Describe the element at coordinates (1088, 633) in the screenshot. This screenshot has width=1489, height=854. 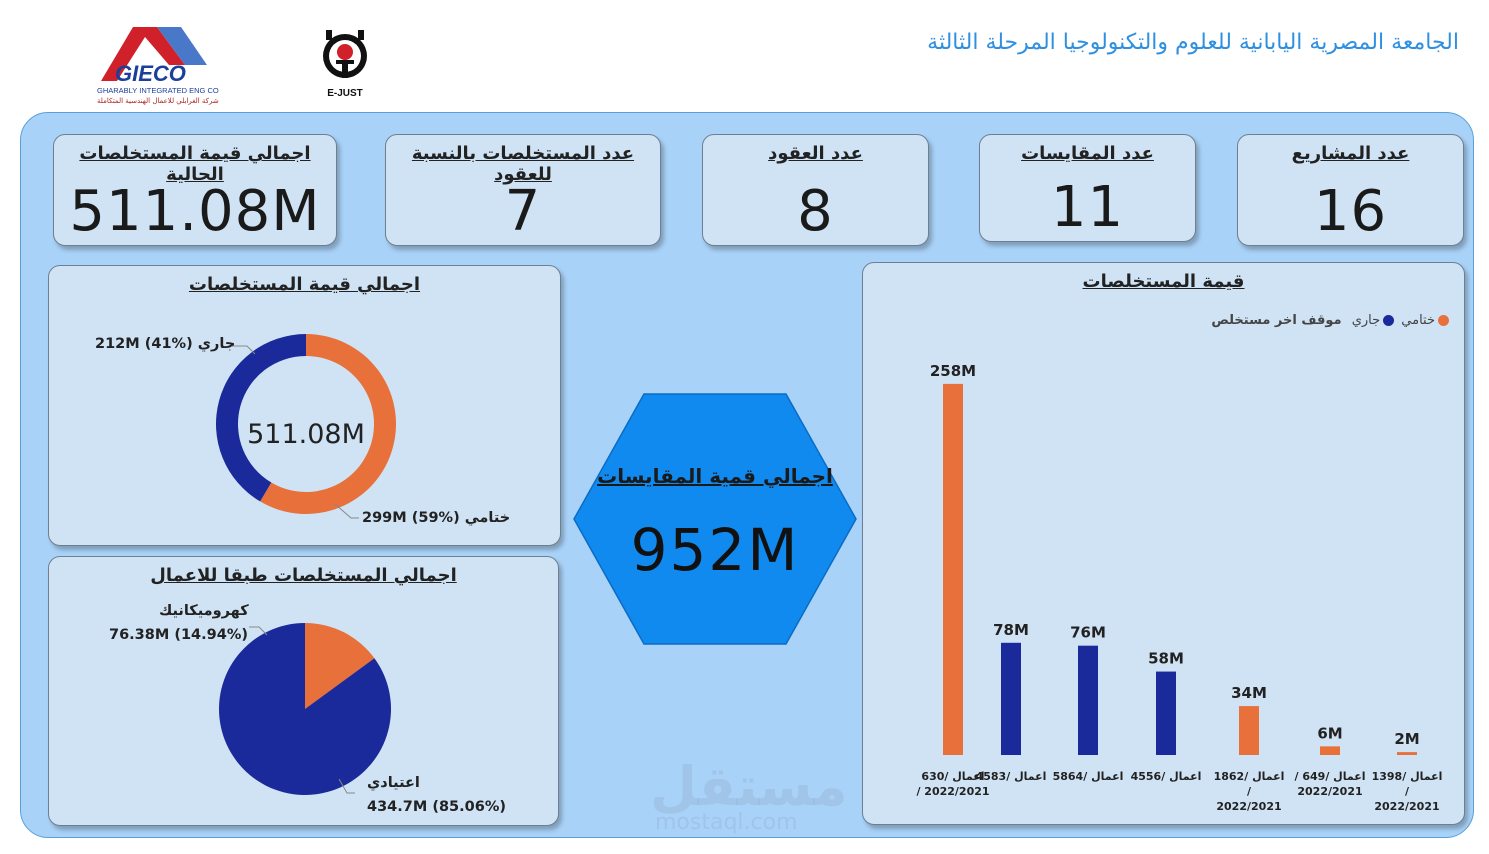
I see `bar-value-label-2: 76M` at that location.